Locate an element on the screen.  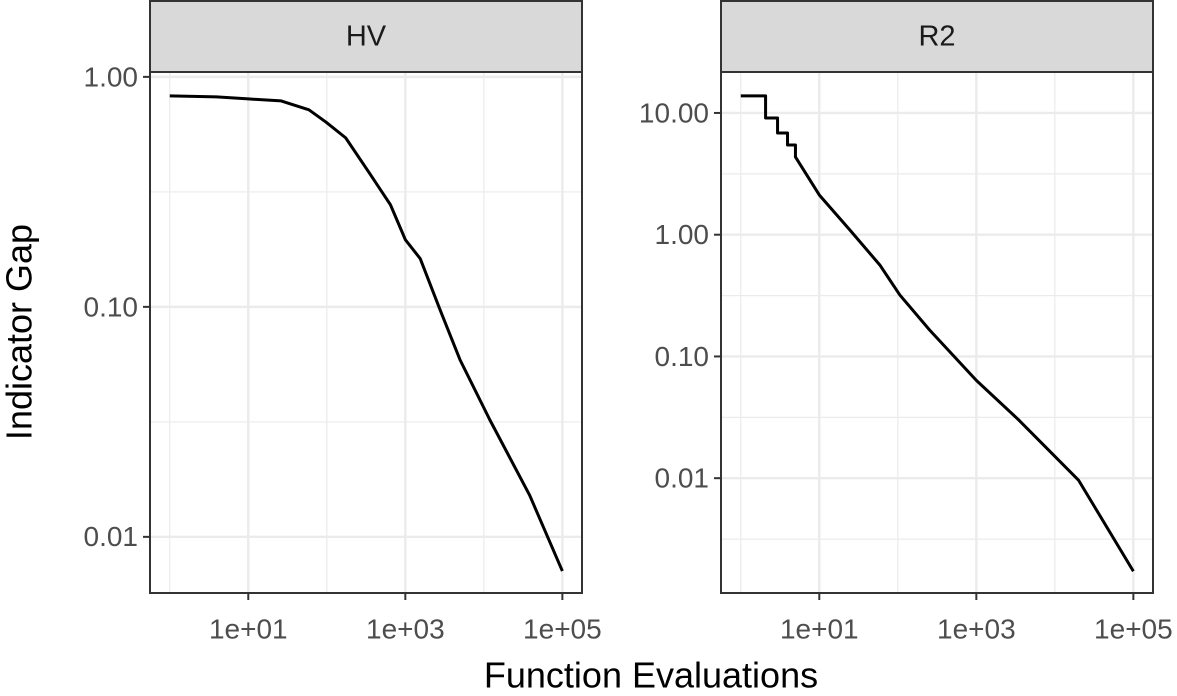
x-axis-title: Function Evaluations is located at coordinates (651, 675).